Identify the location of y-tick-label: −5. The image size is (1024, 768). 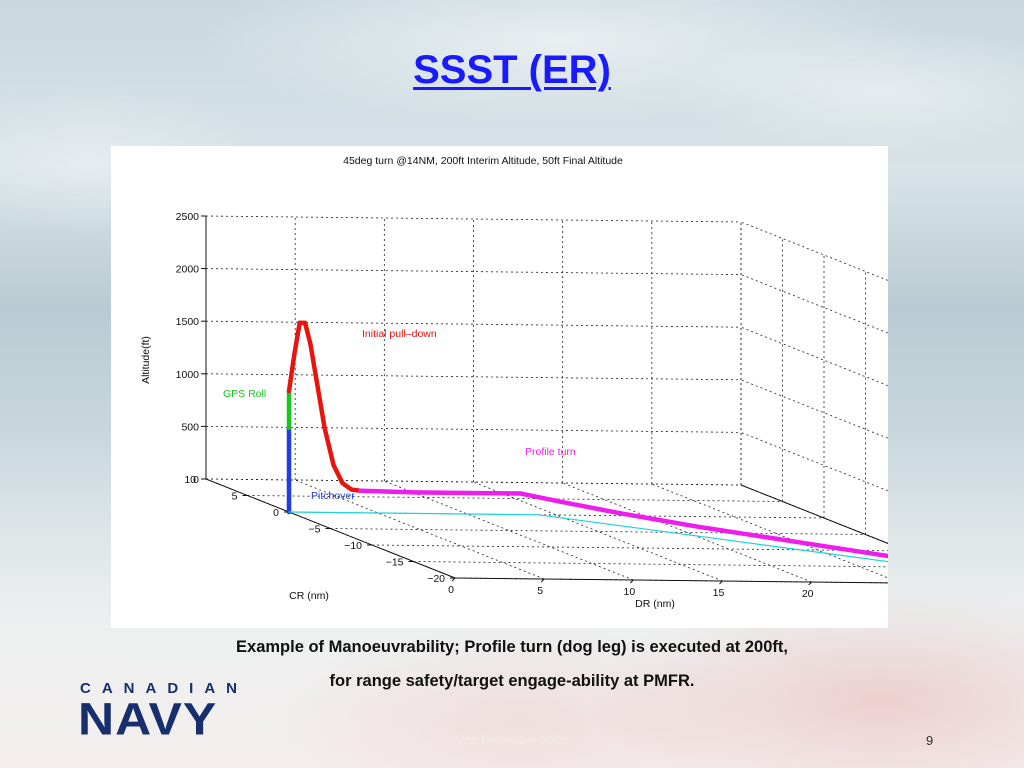
(315, 530).